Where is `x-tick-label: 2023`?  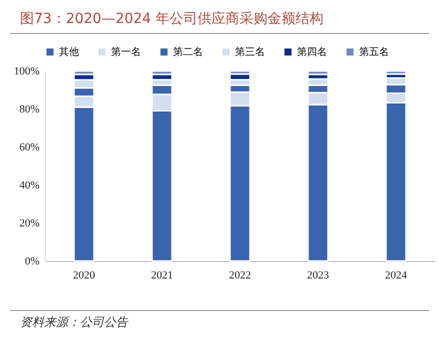
x-tick-label: 2023 is located at coordinates (318, 276).